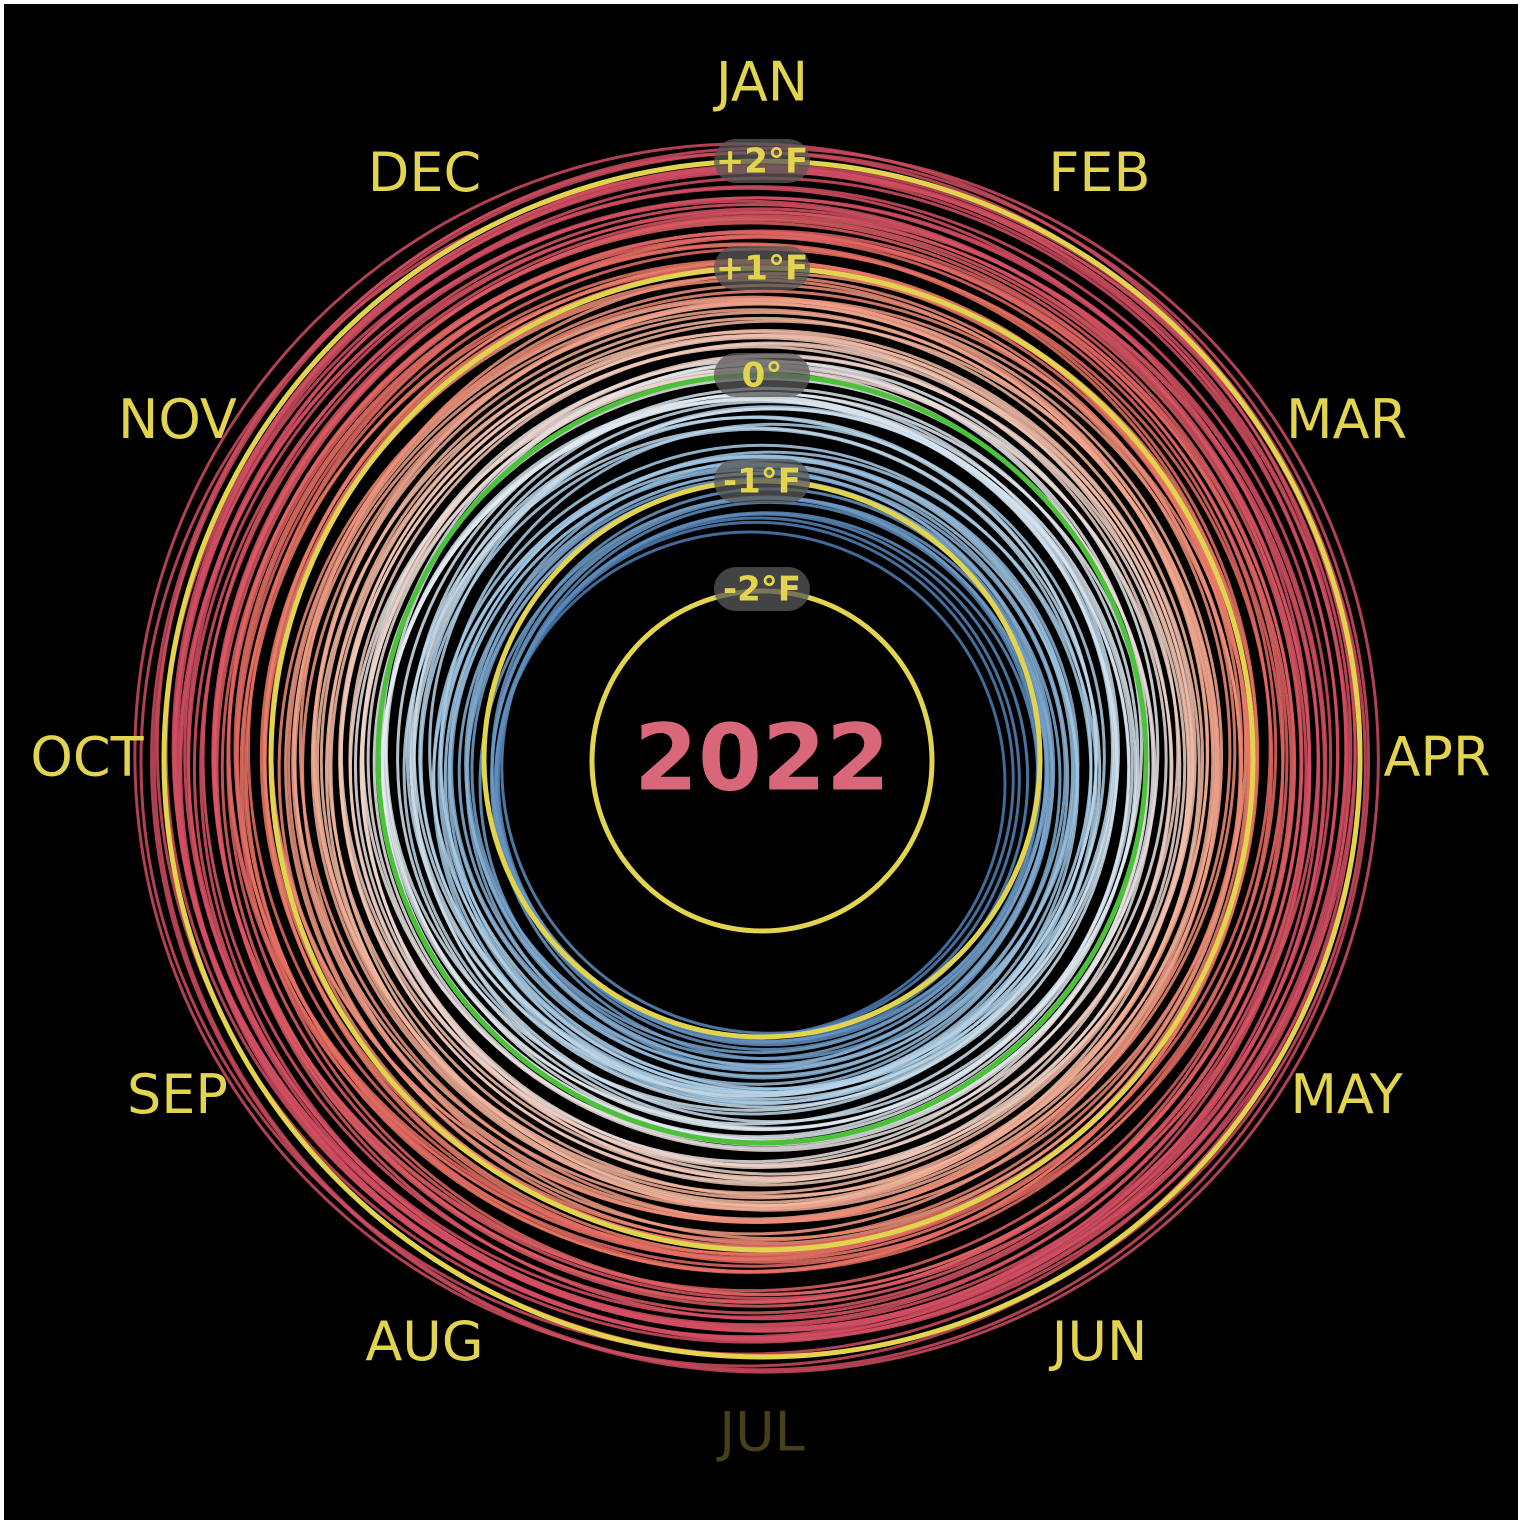  I want to click on month-label: DEC, so click(424, 172).